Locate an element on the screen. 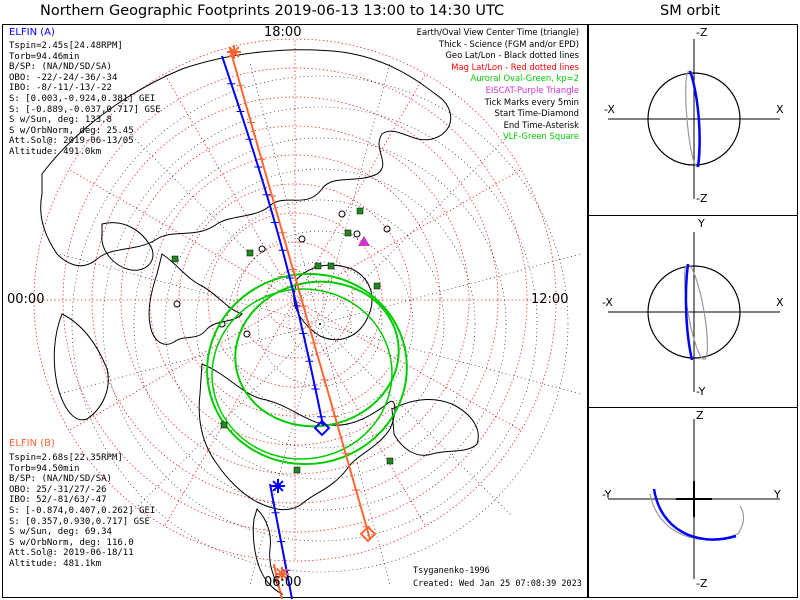  orbit1-bottom-label: -Z is located at coordinates (702, 198).